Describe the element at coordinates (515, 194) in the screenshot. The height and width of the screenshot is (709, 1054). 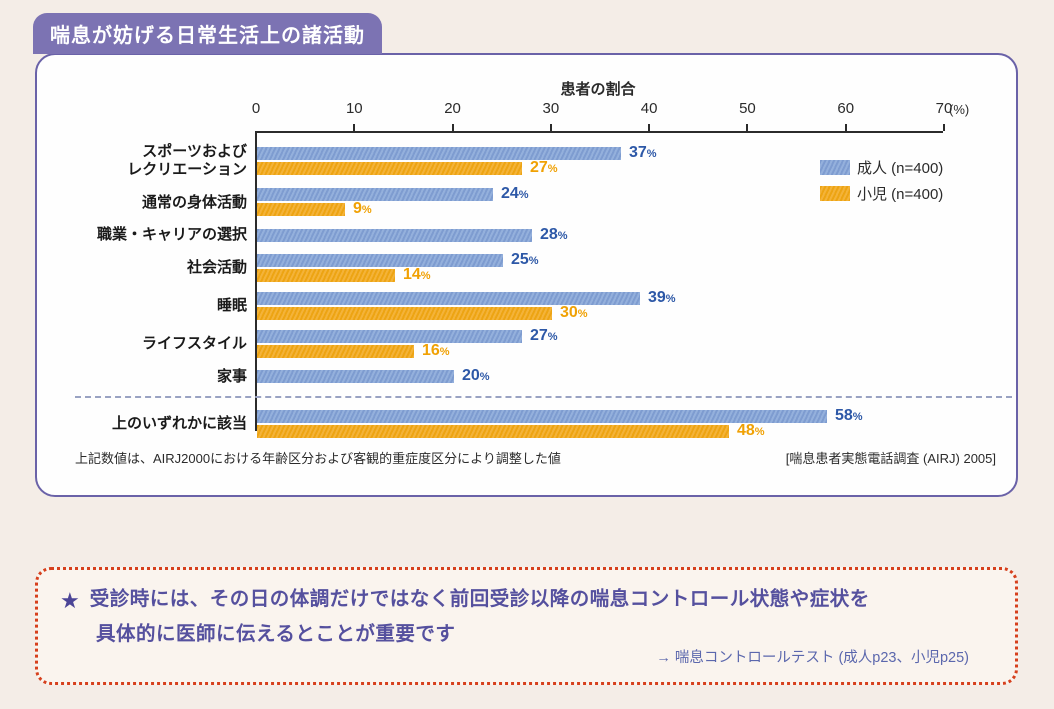
I see `bar-value-label: 24%` at that location.